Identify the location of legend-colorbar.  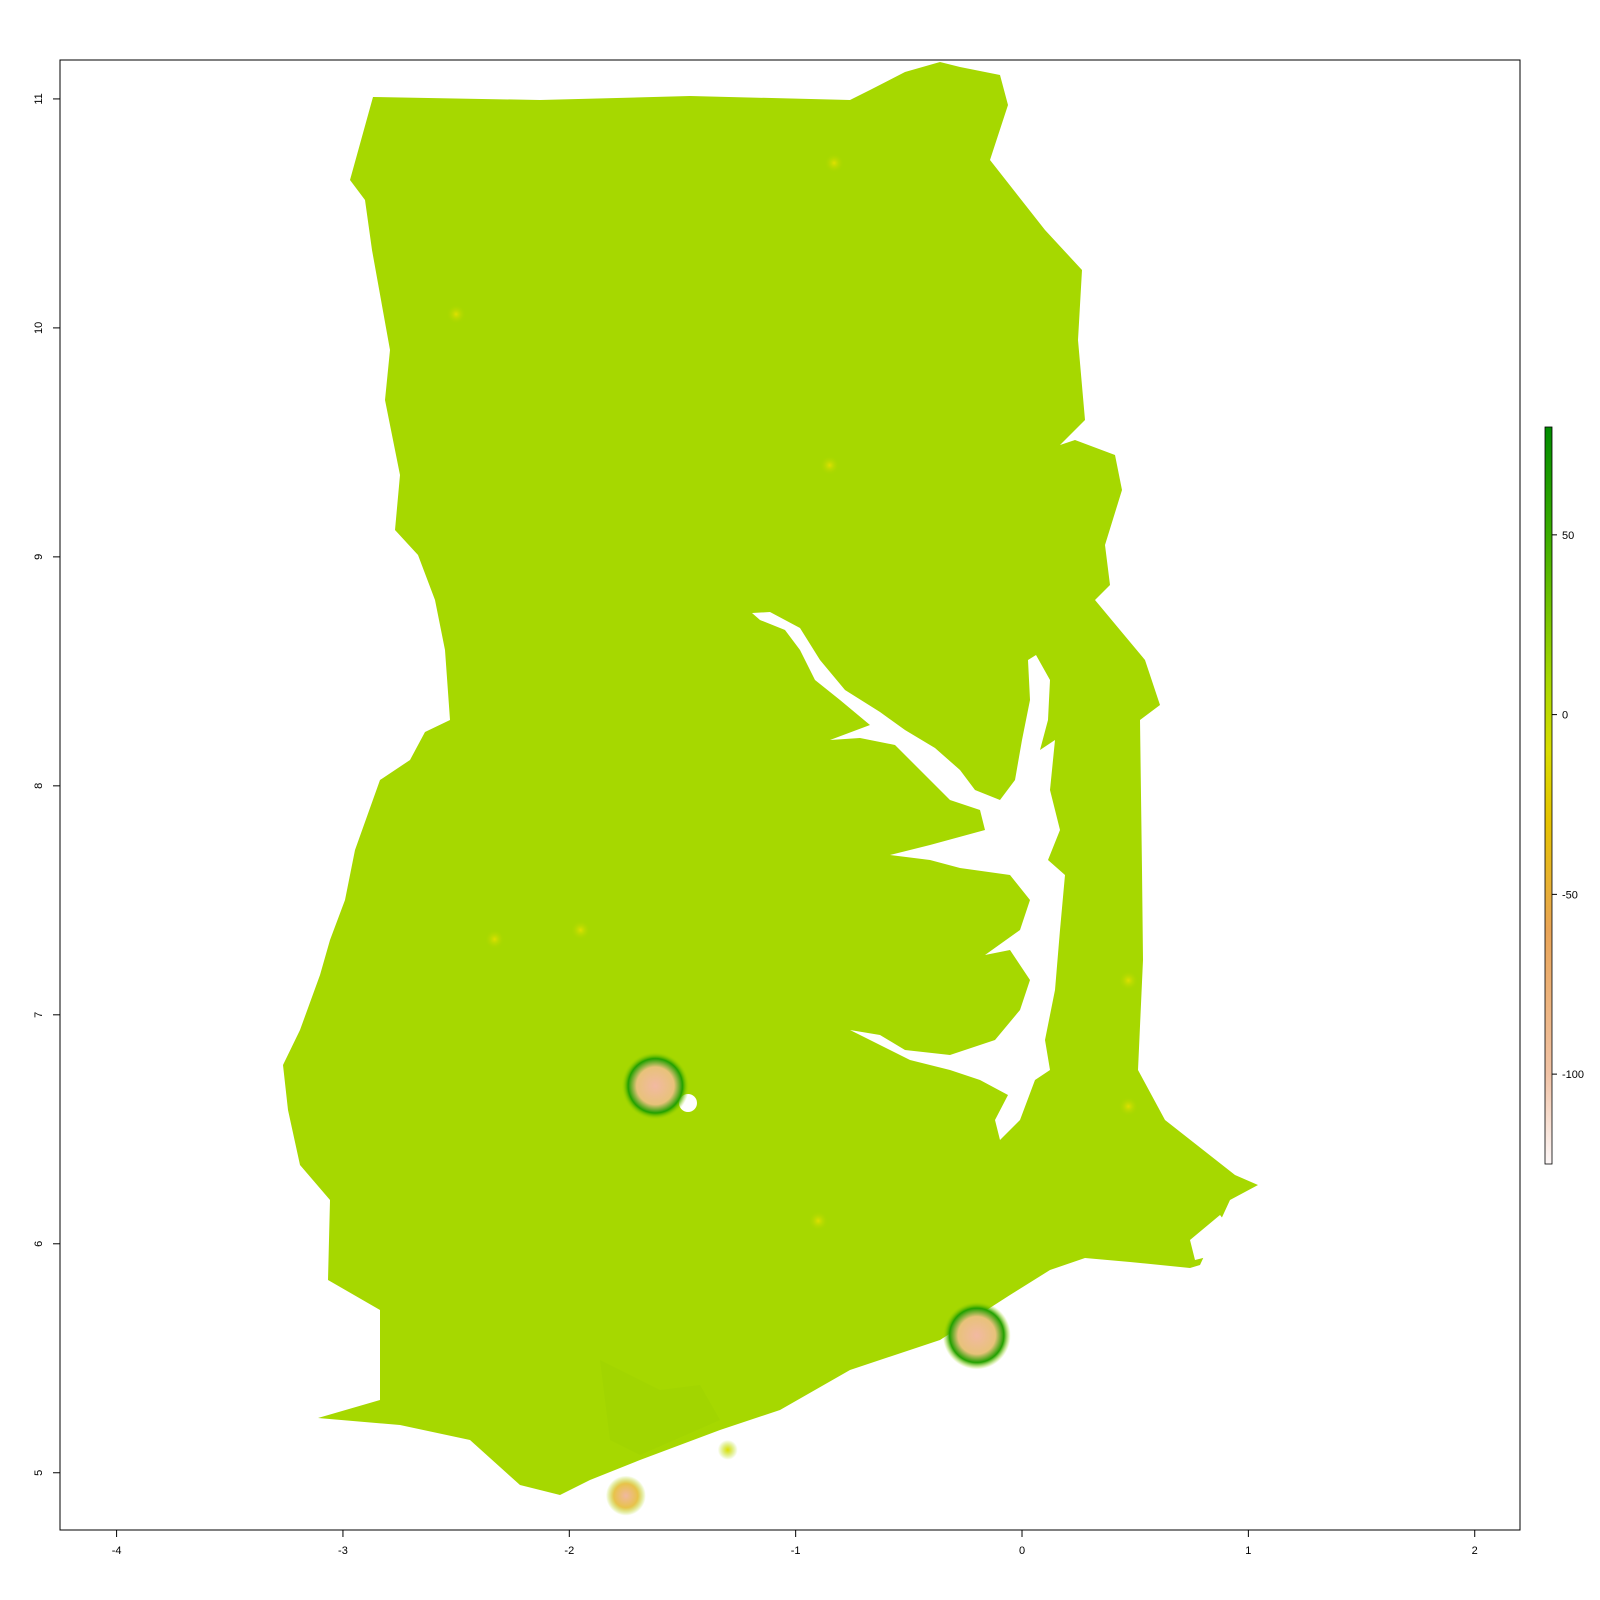
(1548, 795).